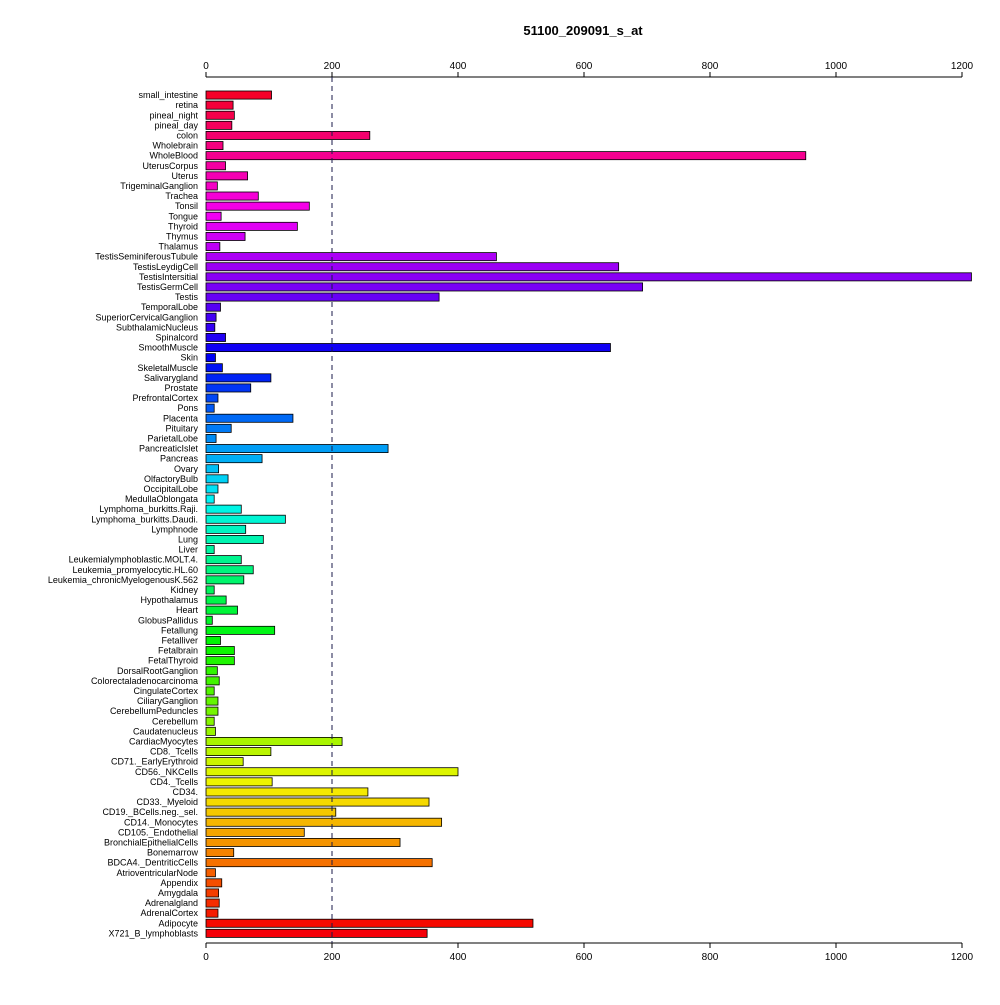 The height and width of the screenshot is (1005, 1000). I want to click on category-label: Tonsil, so click(186, 206).